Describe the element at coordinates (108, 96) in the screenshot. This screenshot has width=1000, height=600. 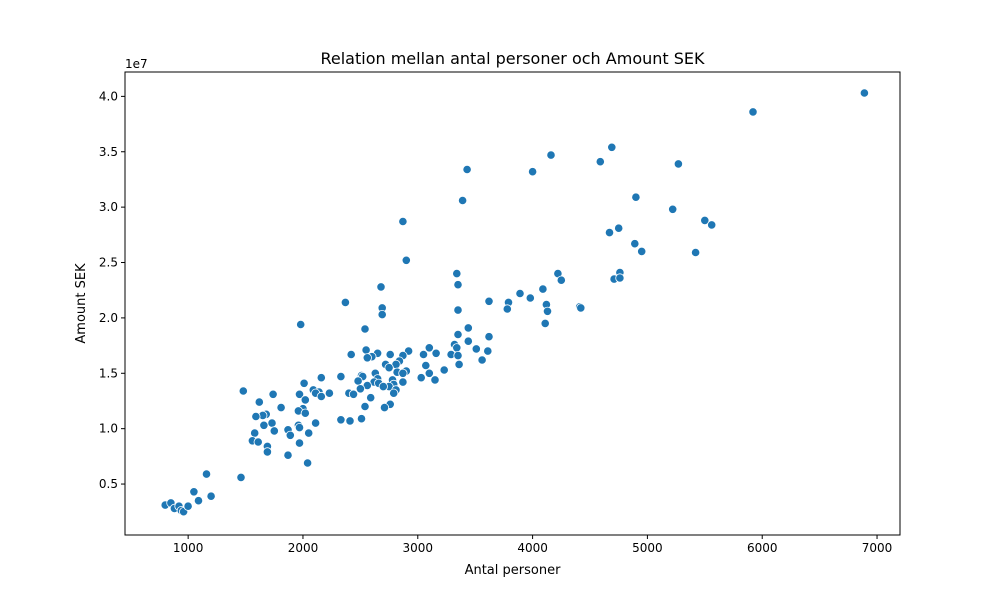
I see `y-tick-label: 4.0` at that location.